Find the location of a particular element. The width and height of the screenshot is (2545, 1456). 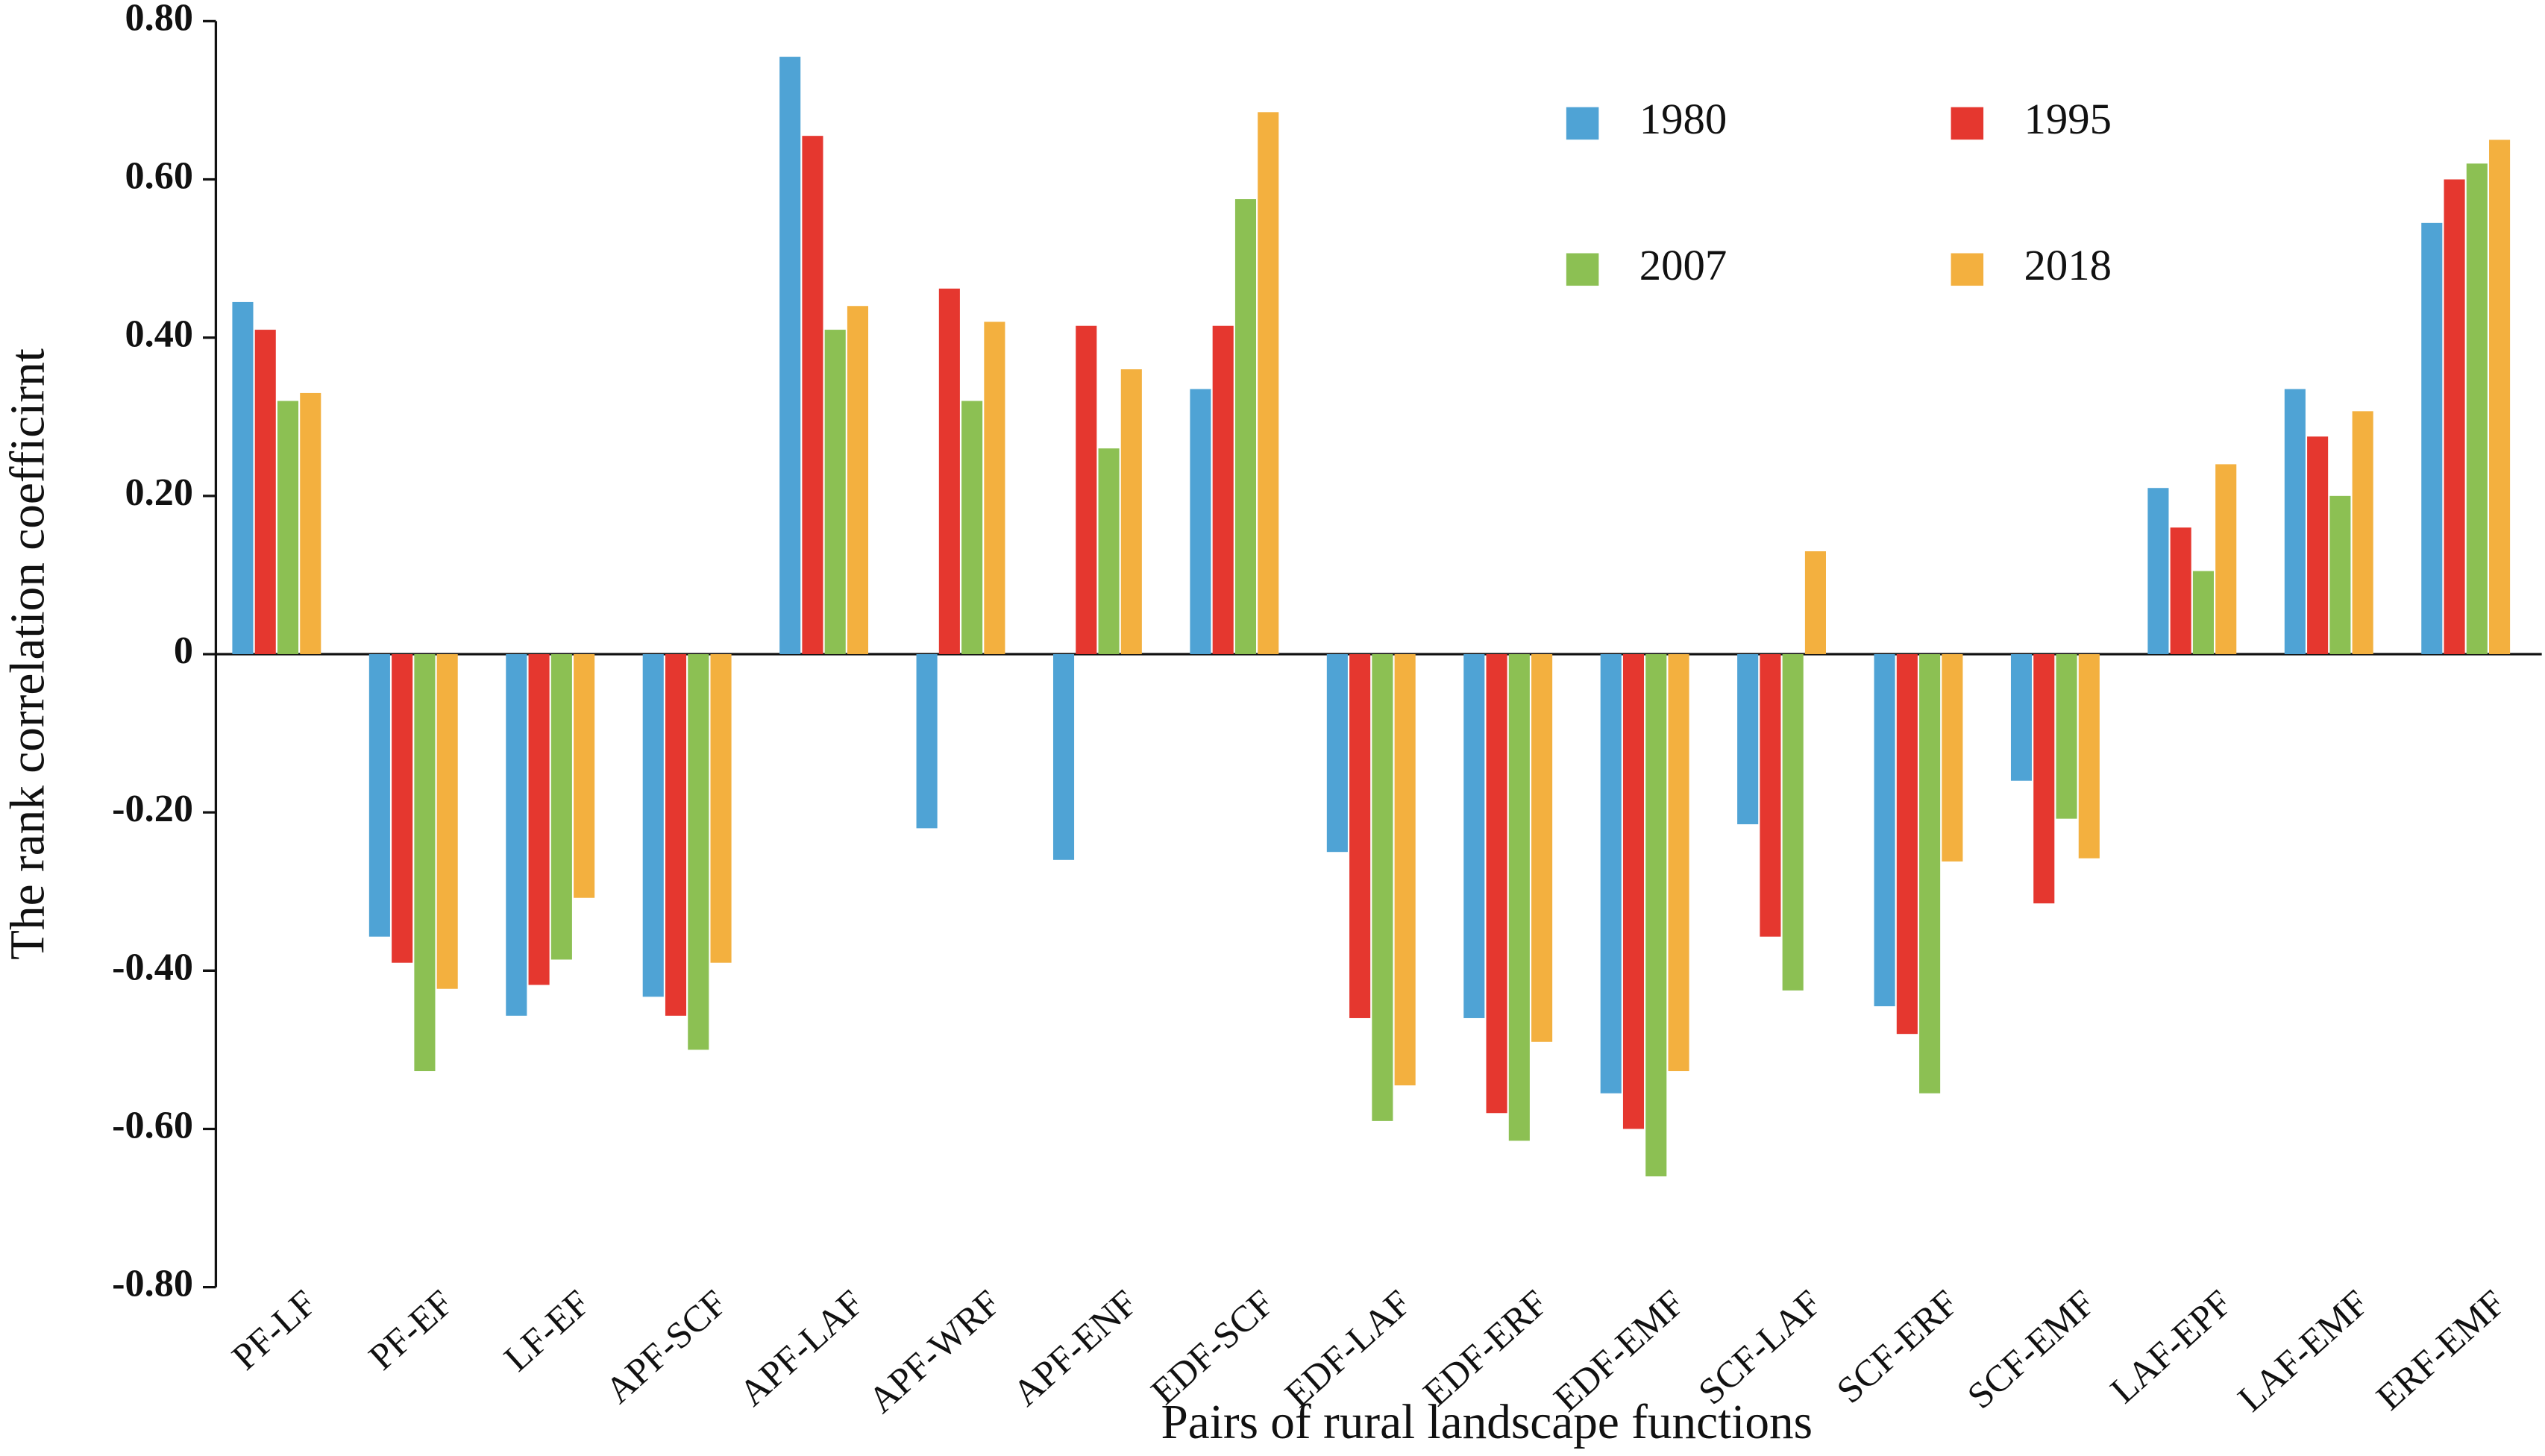

x-tick-label: APF-SCF is located at coordinates (666, 1346).